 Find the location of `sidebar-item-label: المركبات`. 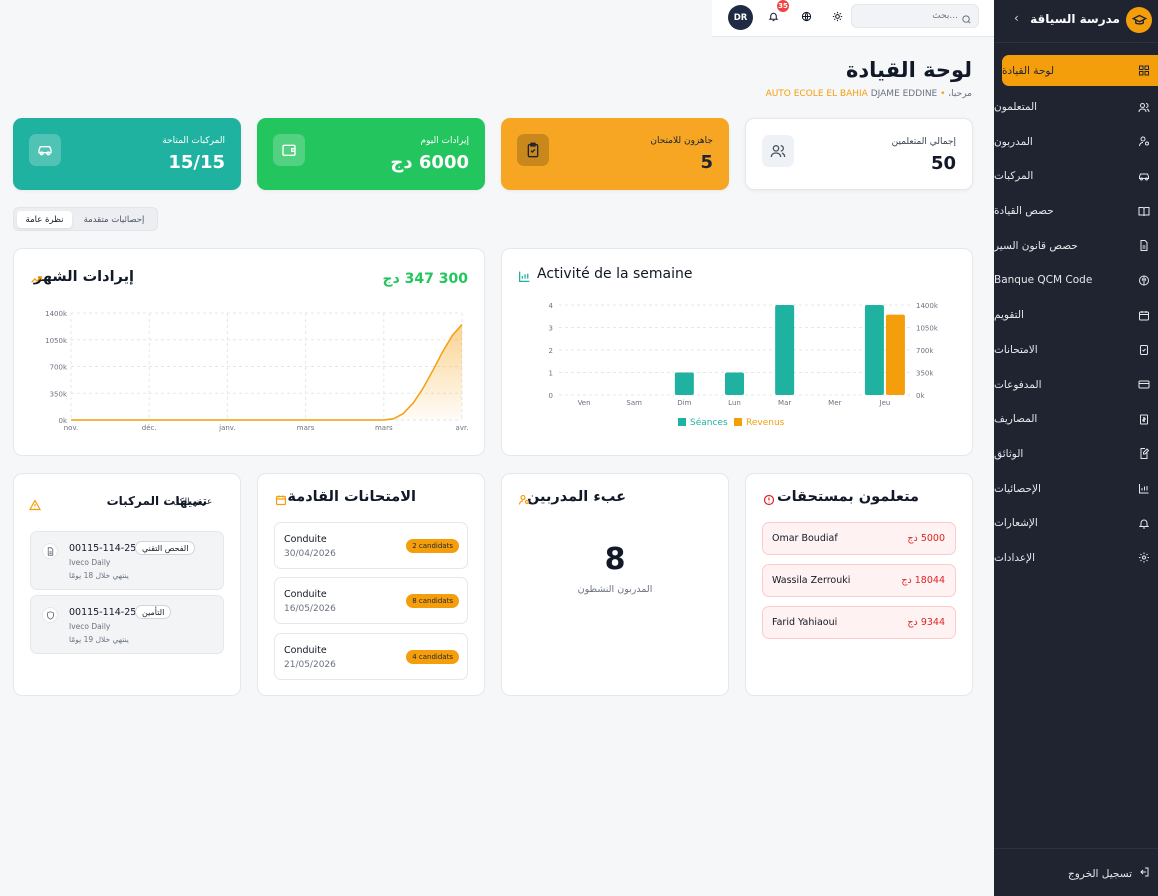

sidebar-item-label: المركبات is located at coordinates (1014, 176).